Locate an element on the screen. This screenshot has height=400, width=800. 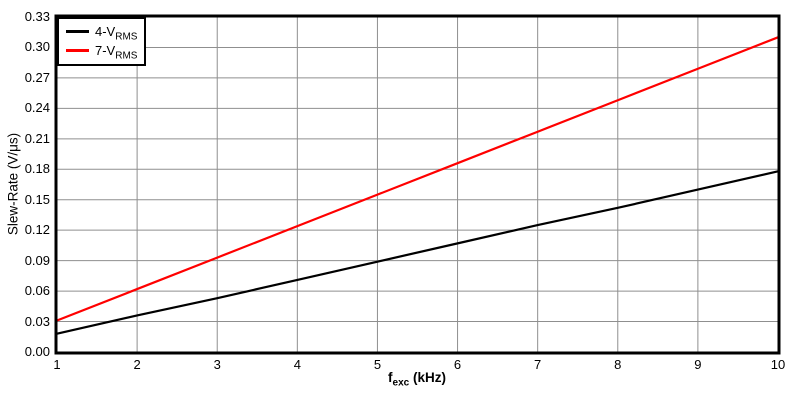
y-tick-label: 0.21 is located at coordinates (37, 138).